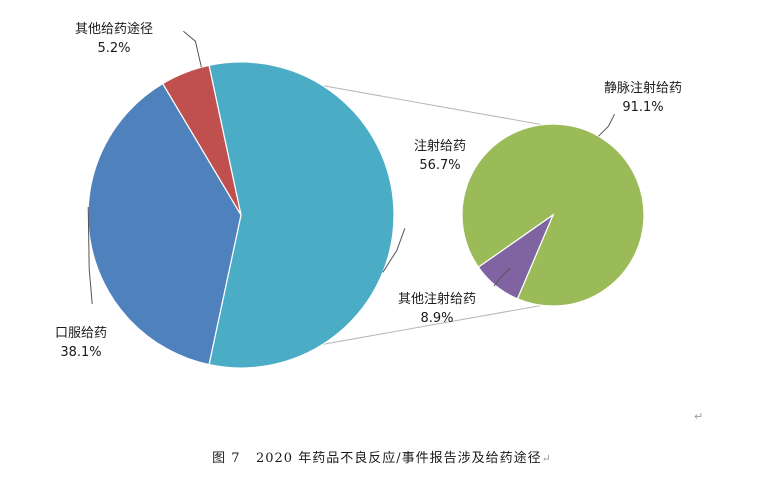 The image size is (764, 480). What do you see at coordinates (699, 416) in the screenshot?
I see `return-mark: ↵` at bounding box center [699, 416].